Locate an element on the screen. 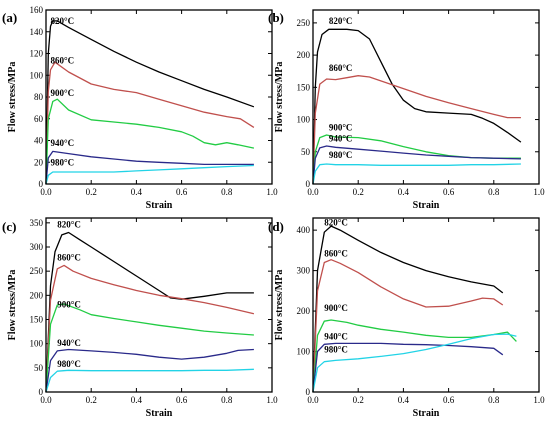 This screenshot has height=430, width=550. y-tick-label: 160 is located at coordinates (37, 10).